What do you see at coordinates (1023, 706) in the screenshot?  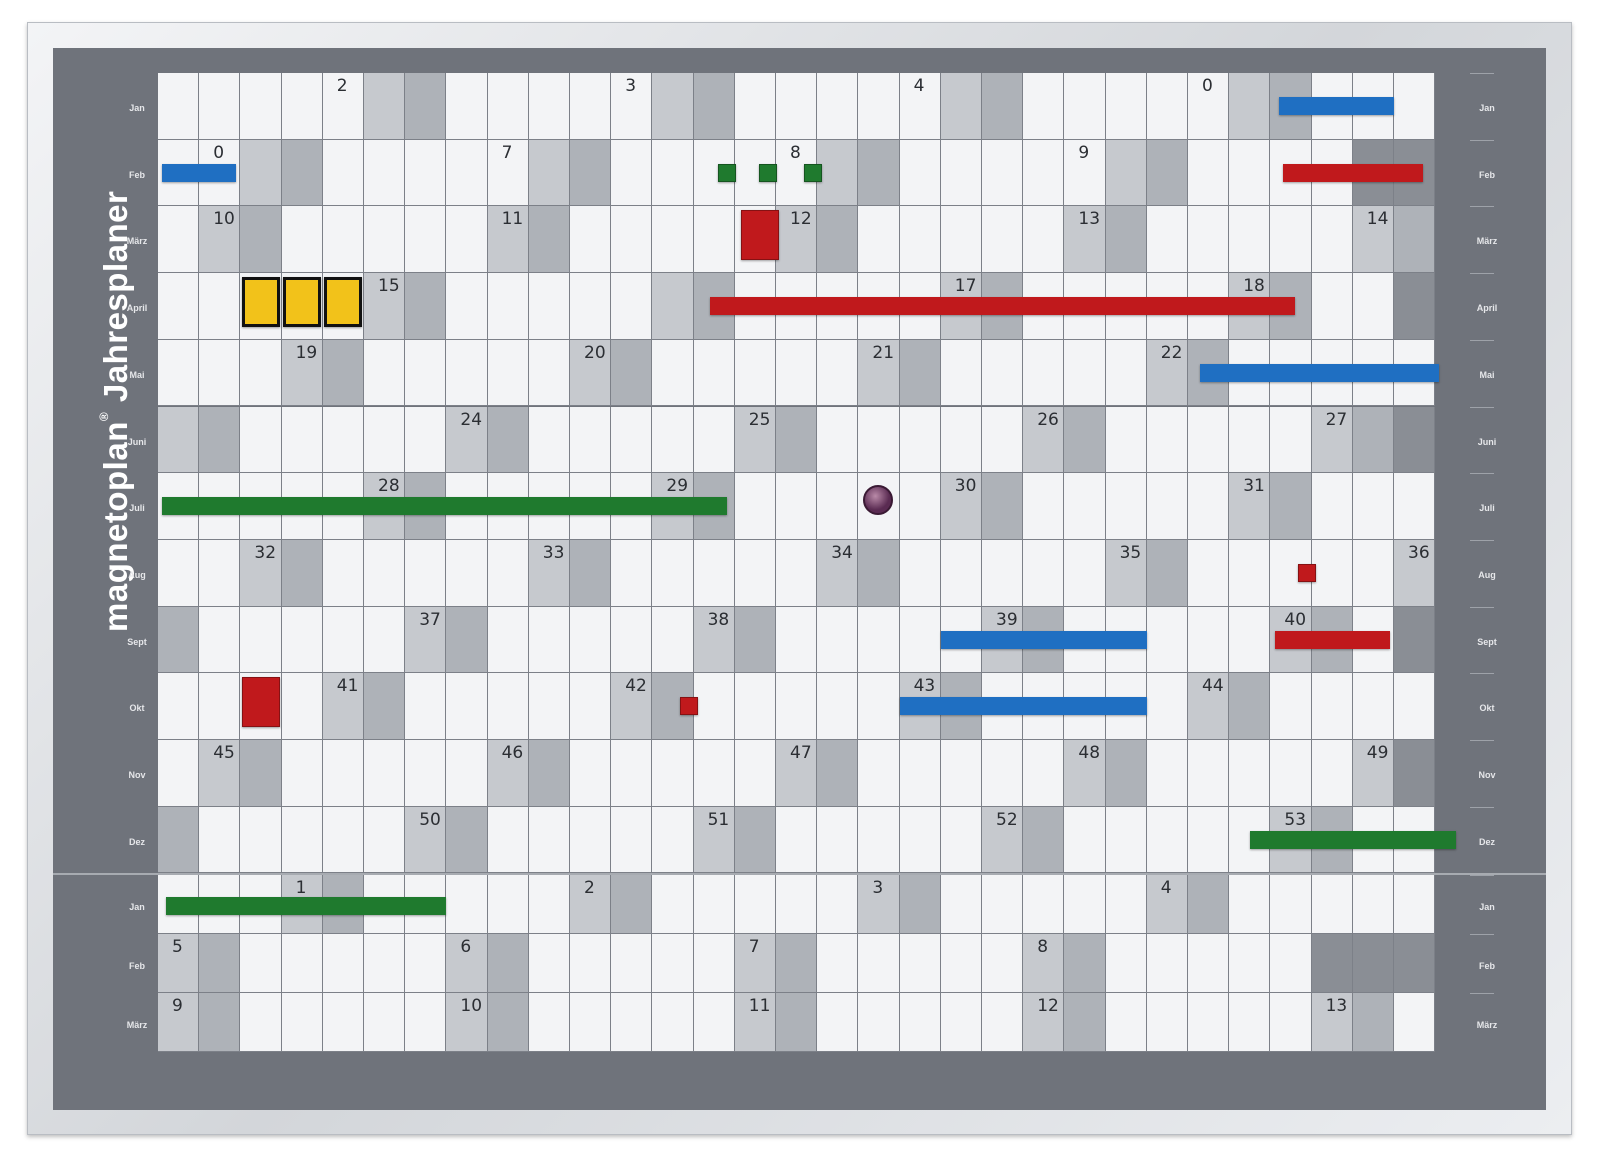 I see `blue-magnet-strip` at bounding box center [1023, 706].